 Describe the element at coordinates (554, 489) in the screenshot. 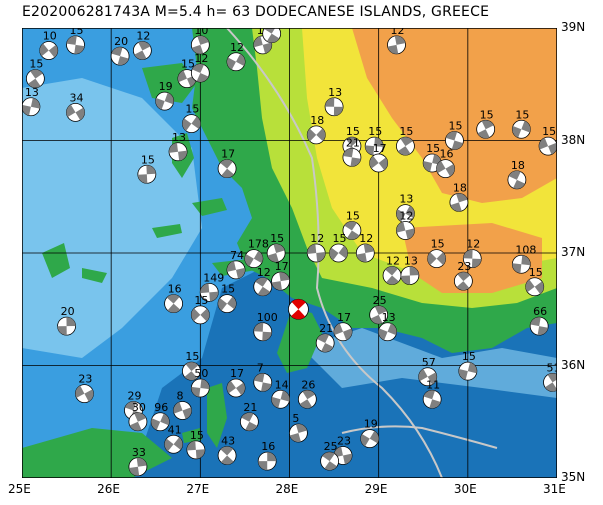

I see `longitude-tick-label: 31E` at that location.